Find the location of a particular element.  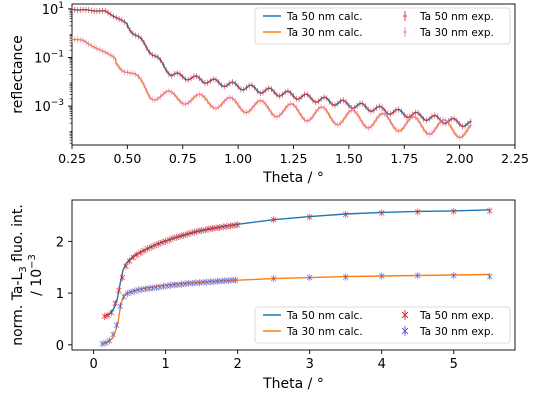

y-tick-label: 2 is located at coordinates (60, 242).